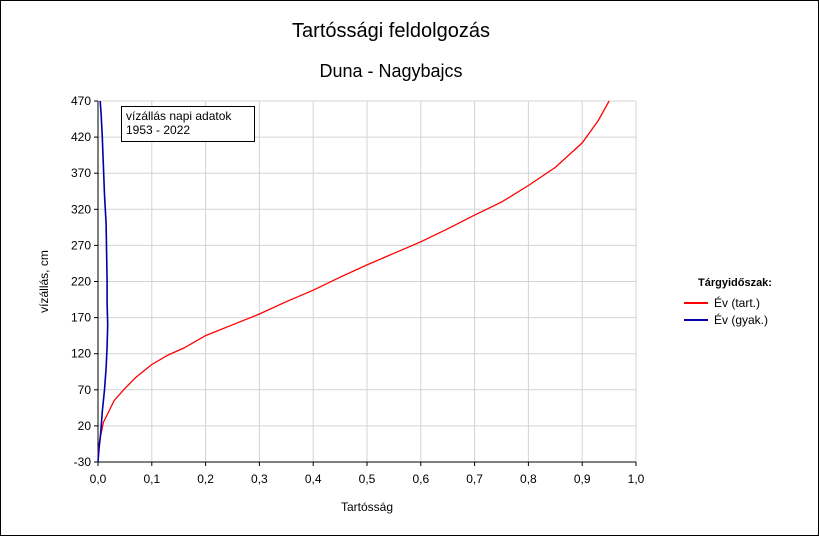  Describe the element at coordinates (158, 130) in the screenshot. I see `note-line-2: 1953 - 2022` at that location.